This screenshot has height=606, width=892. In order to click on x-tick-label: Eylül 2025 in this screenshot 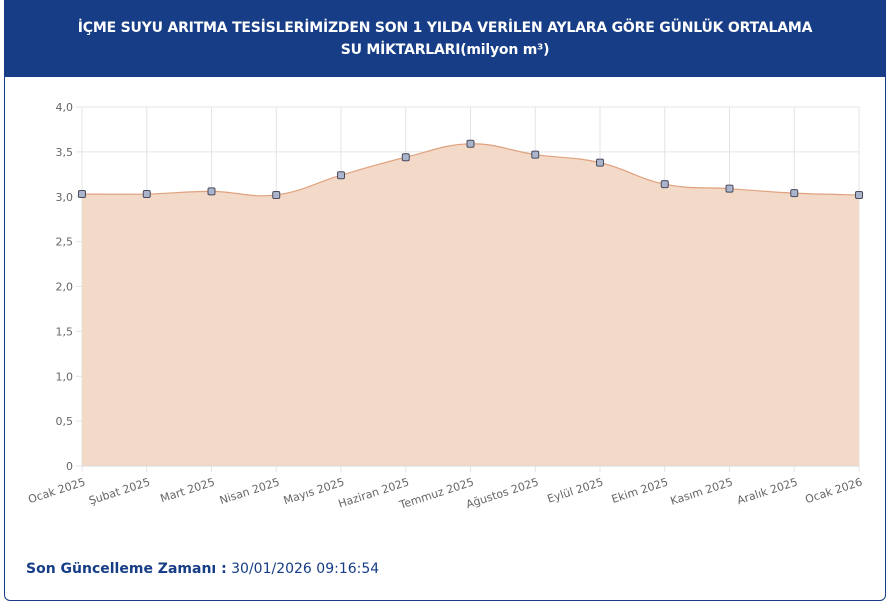, I will do `click(575, 490)`.